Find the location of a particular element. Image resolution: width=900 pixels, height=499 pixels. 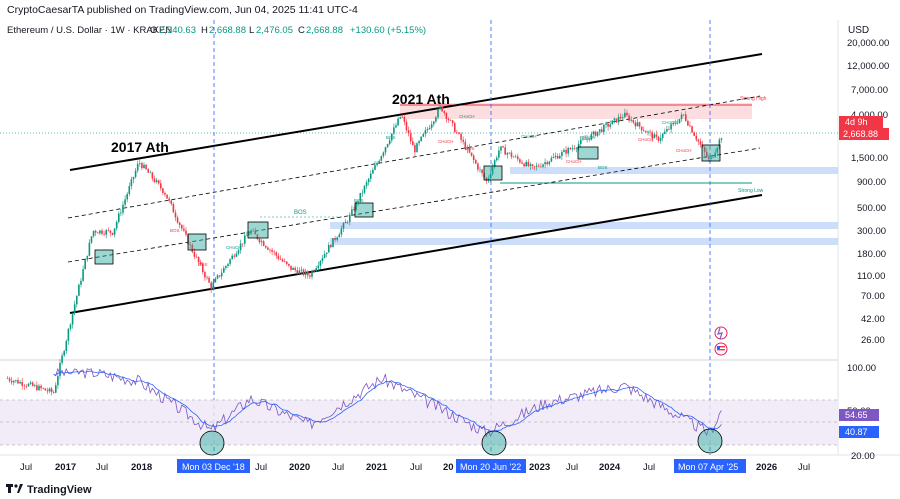

symbol-title: Ethereum / U.S. Dollar · 1W · KRAKEN is located at coordinates (89, 30).